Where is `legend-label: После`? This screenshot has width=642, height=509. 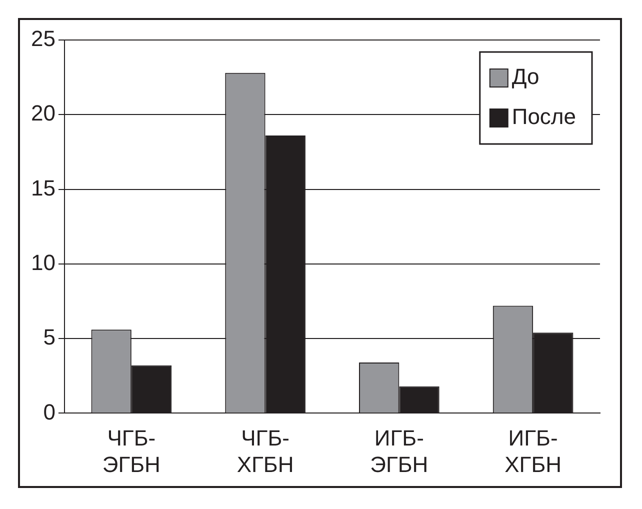
legend-label: После is located at coordinates (544, 117).